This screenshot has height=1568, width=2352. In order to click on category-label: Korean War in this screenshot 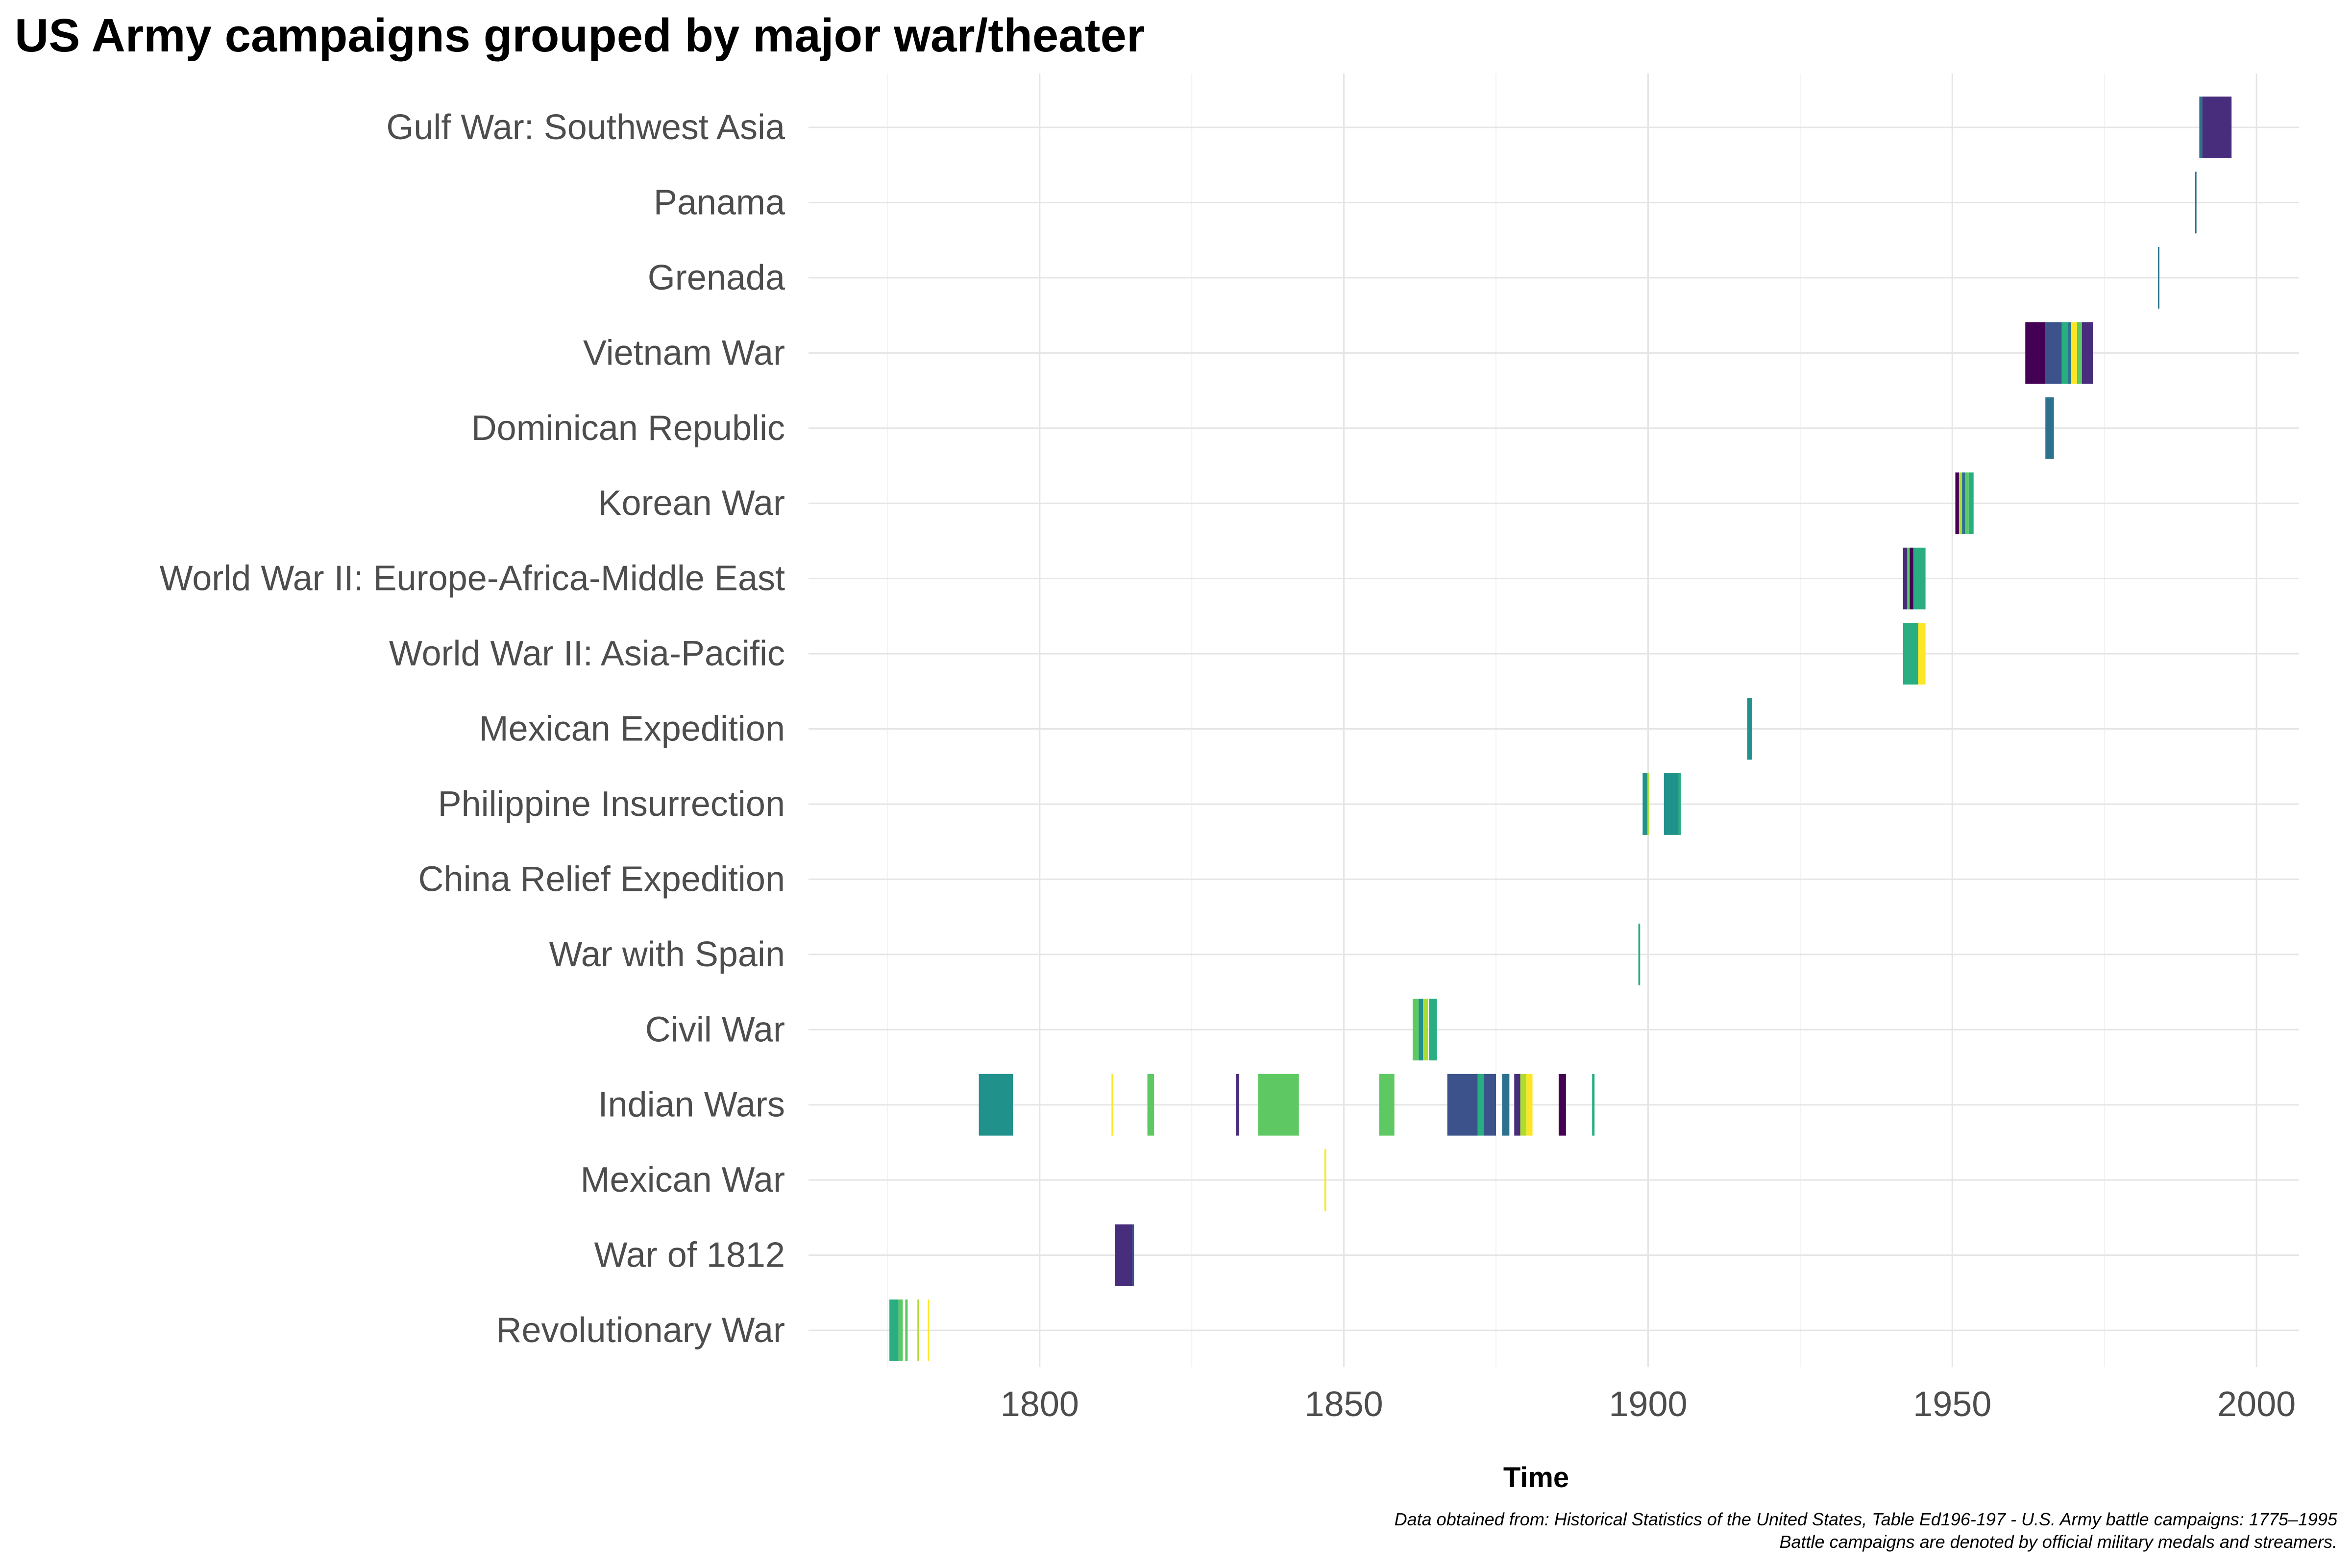, I will do `click(691, 504)`.